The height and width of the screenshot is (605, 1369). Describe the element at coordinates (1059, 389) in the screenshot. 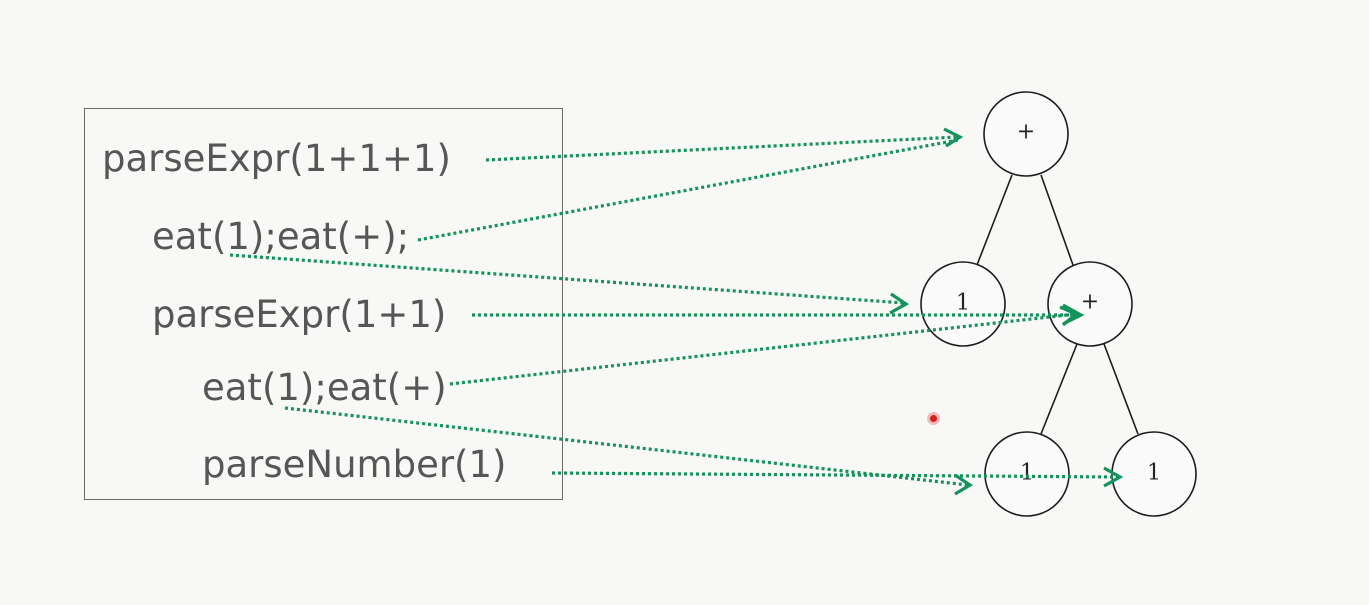

I see `tree-edge-mid-lowleft` at that location.